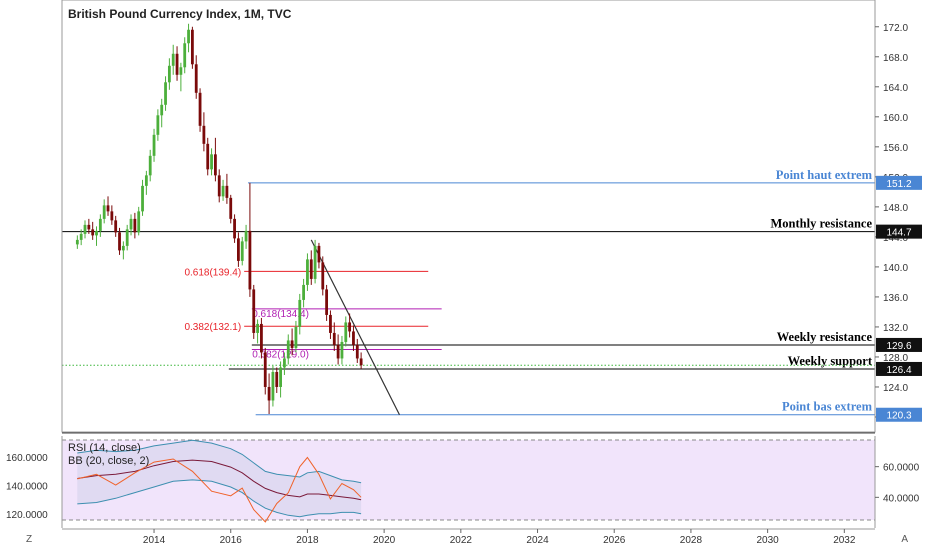 Image resolution: width=932 pixels, height=550 pixels. What do you see at coordinates (461, 540) in the screenshot?
I see `x-tick-label: 2022` at bounding box center [461, 540].